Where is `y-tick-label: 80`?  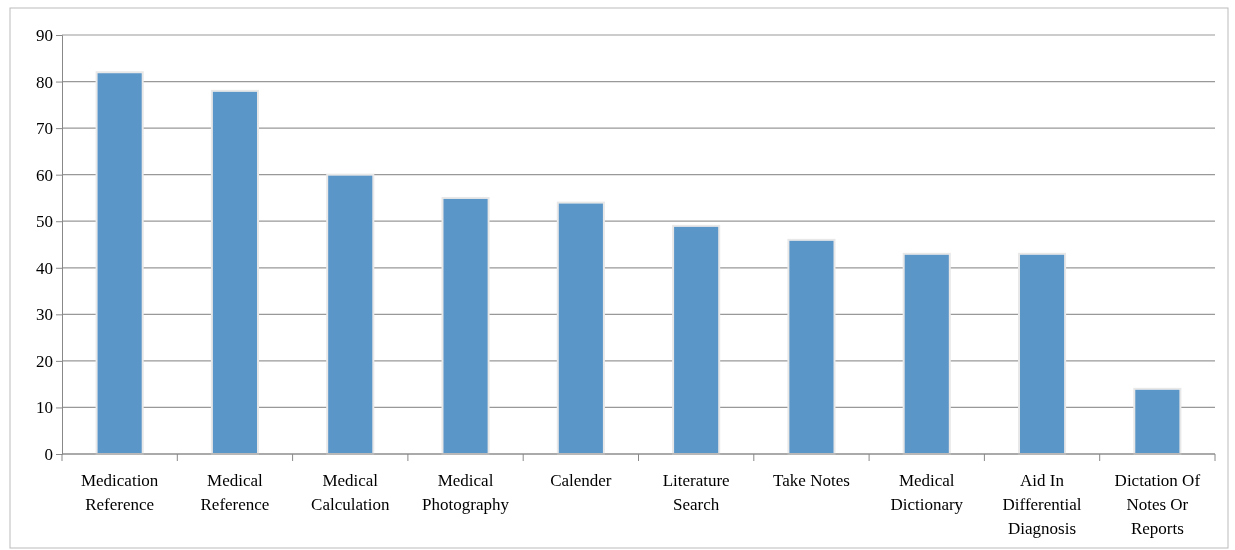
y-tick-label: 80 is located at coordinates (44, 82).